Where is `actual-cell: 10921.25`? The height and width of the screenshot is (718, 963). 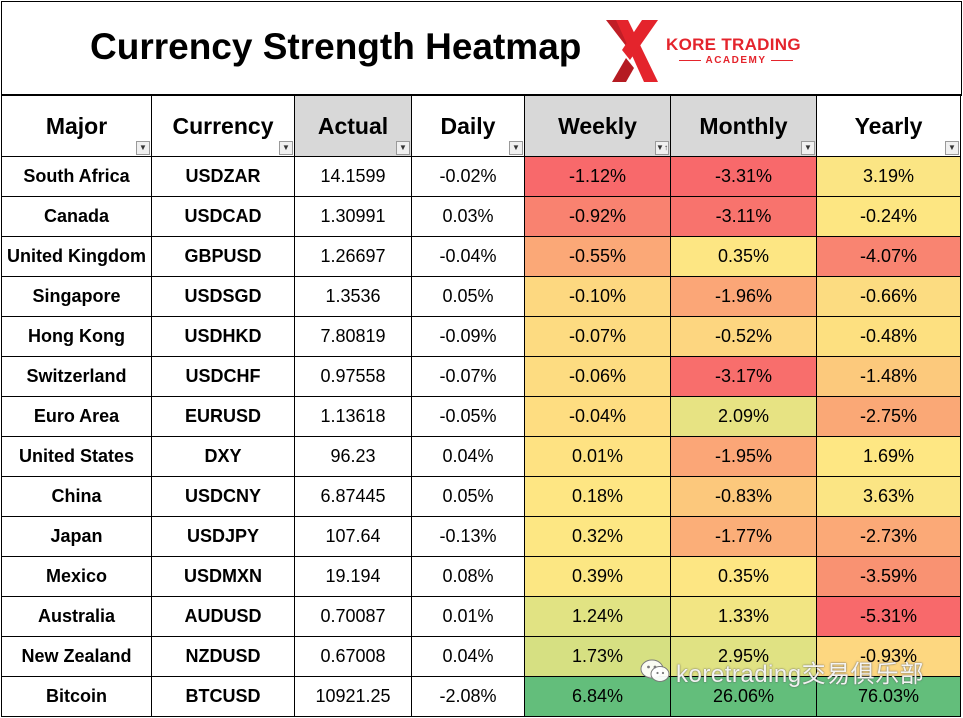 actual-cell: 10921.25 is located at coordinates (353, 696).